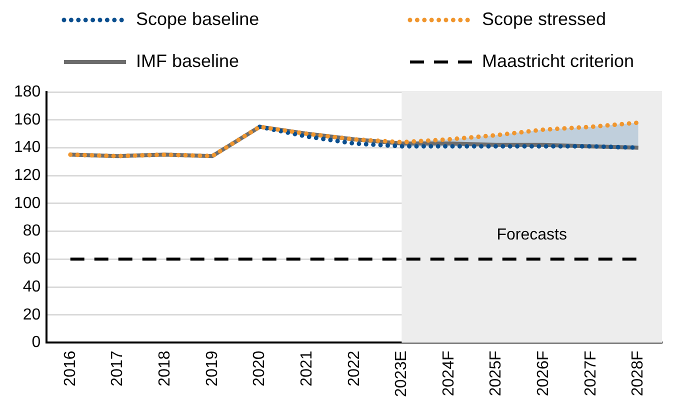 This screenshot has width=686, height=405. I want to click on y-tick-label: 100, so click(27, 203).